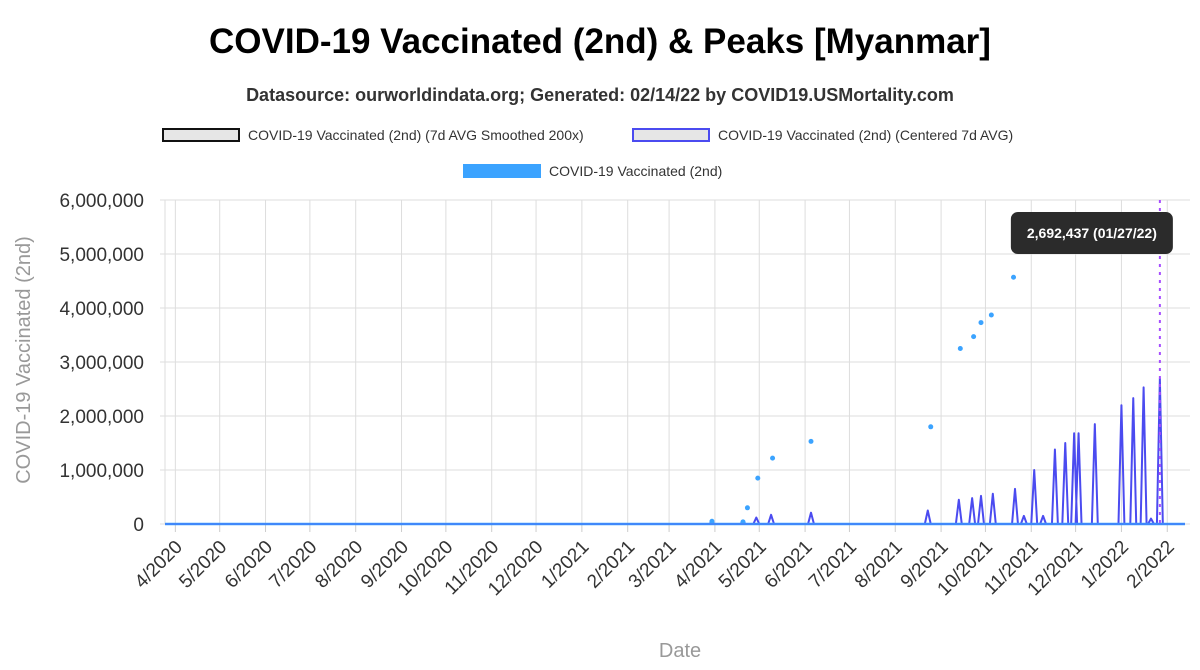  What do you see at coordinates (203, 565) in the screenshot?
I see `x-tick-label: 5/2020` at bounding box center [203, 565].